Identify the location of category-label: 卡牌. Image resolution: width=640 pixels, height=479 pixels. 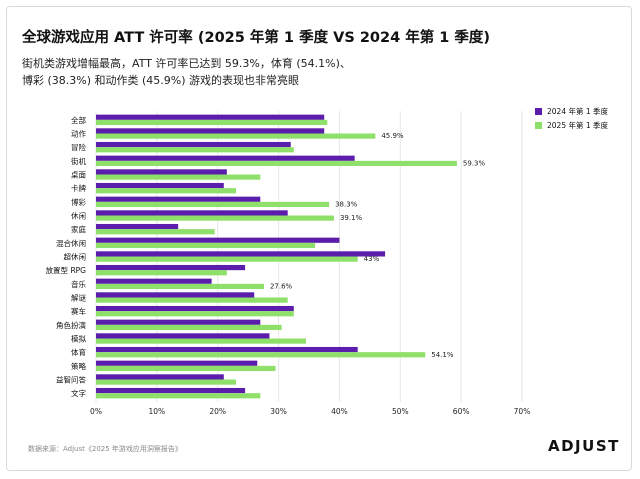
(78, 188).